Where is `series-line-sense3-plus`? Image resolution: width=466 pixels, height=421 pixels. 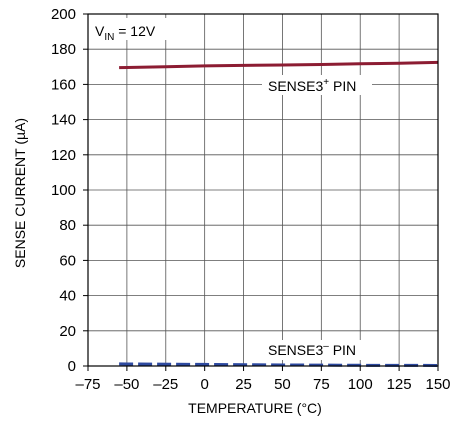 series-line-sense3-plus is located at coordinates (279, 65).